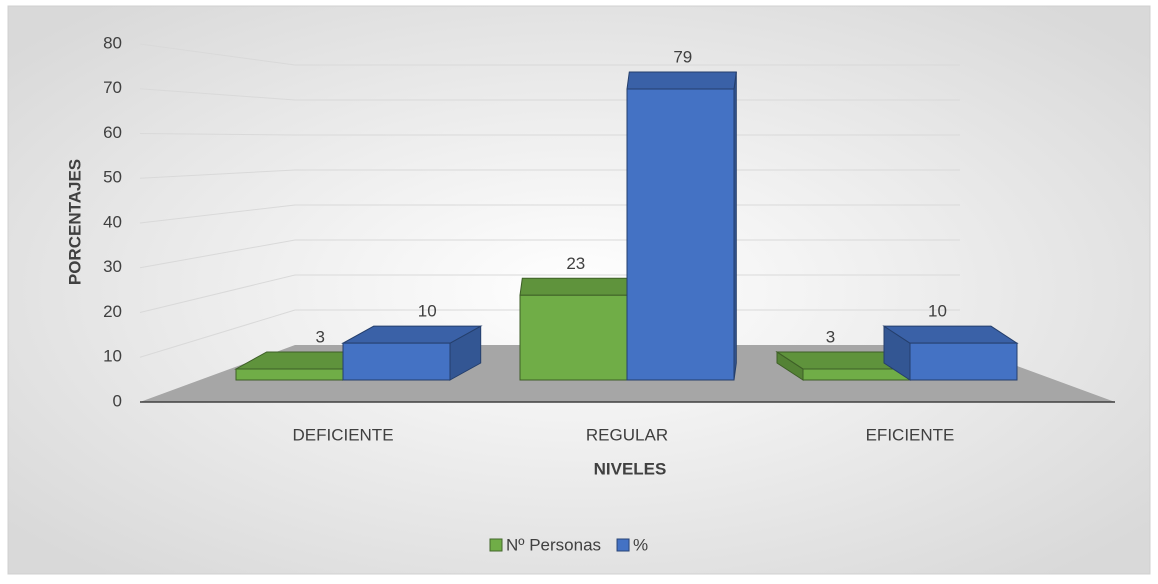 The width and height of the screenshot is (1158, 584). What do you see at coordinates (640, 544) in the screenshot?
I see `legend-label: %` at bounding box center [640, 544].